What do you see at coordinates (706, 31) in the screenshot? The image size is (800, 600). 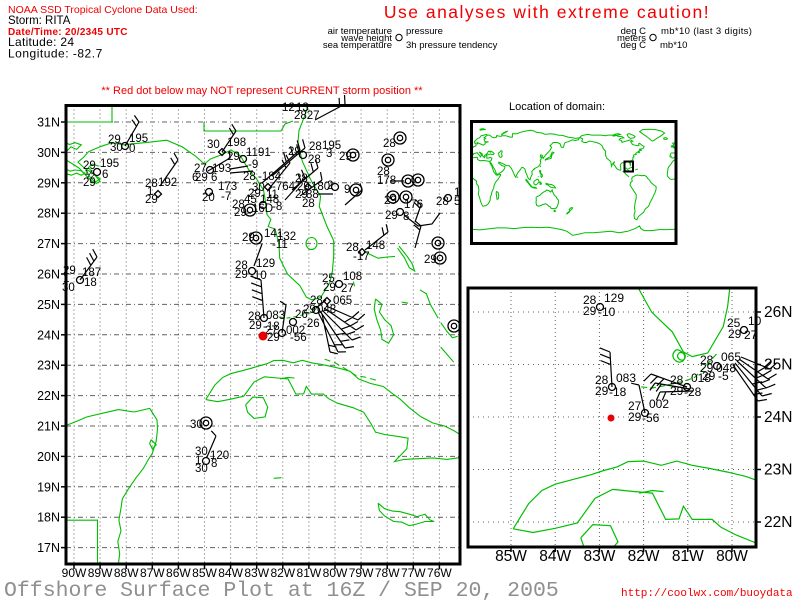 I see `svg-text: mb*10 (last 3 digits)` at bounding box center [706, 31].